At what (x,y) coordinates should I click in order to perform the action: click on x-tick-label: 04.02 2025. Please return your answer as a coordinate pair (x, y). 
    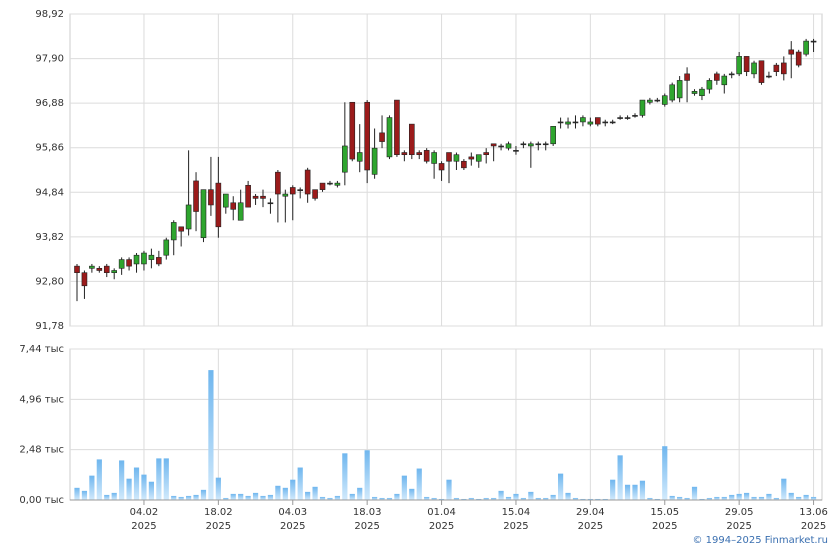
    Looking at the image, I should click on (144, 519).